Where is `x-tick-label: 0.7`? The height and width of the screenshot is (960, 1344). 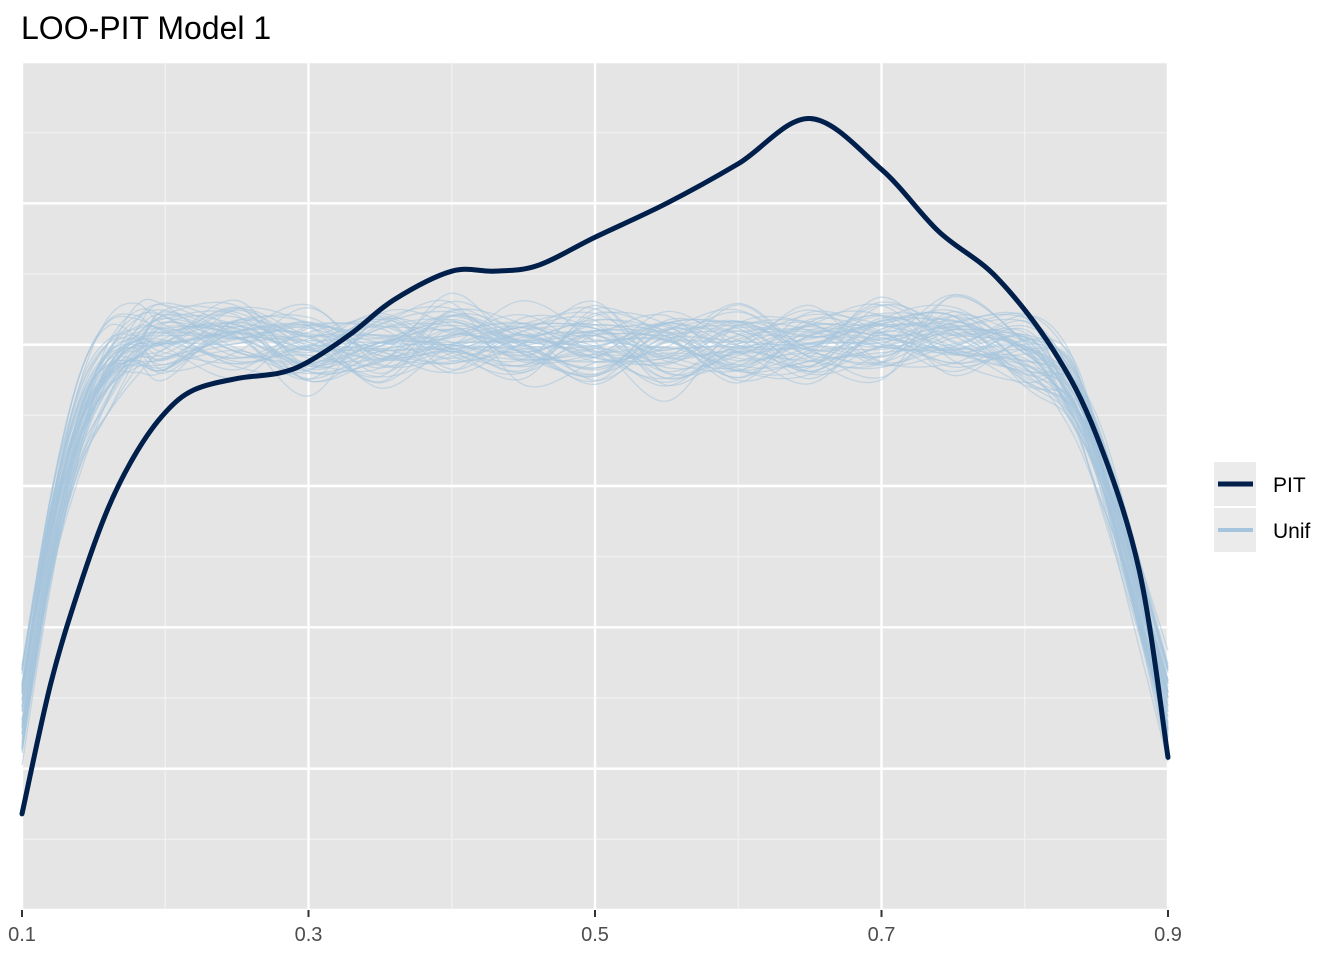 x-tick-label: 0.7 is located at coordinates (882, 935).